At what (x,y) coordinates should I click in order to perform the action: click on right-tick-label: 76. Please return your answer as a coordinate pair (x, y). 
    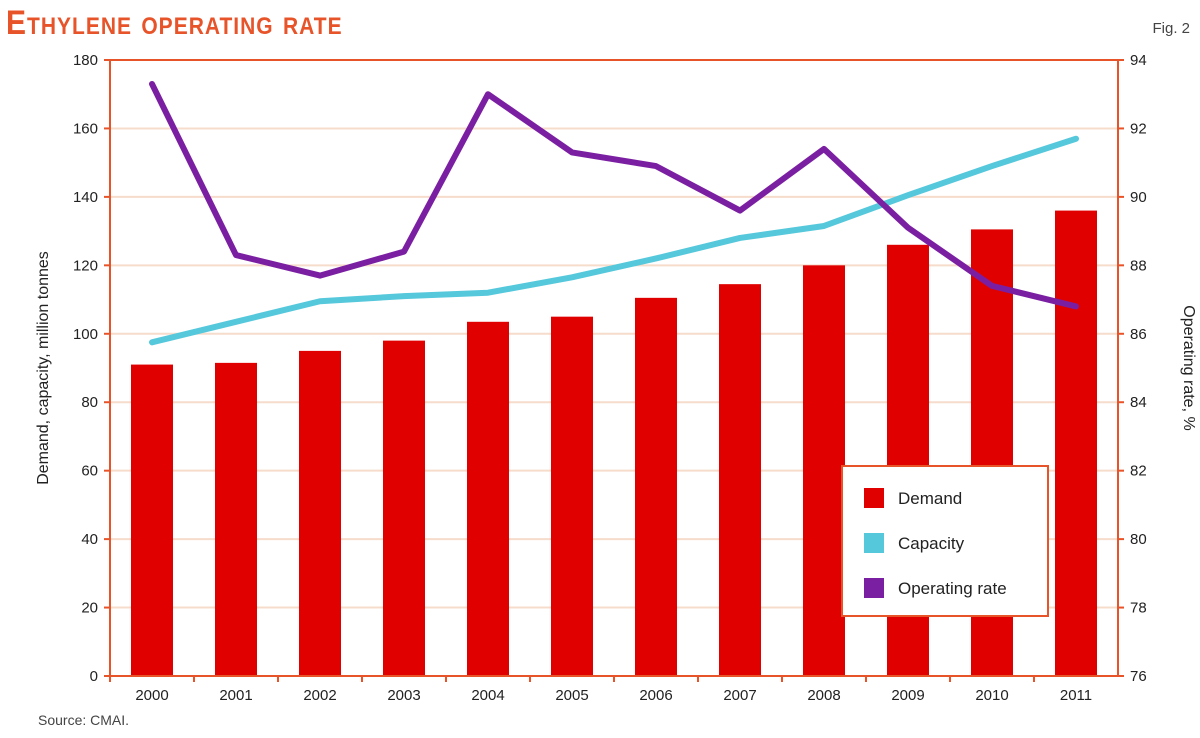
    Looking at the image, I should click on (1138, 676).